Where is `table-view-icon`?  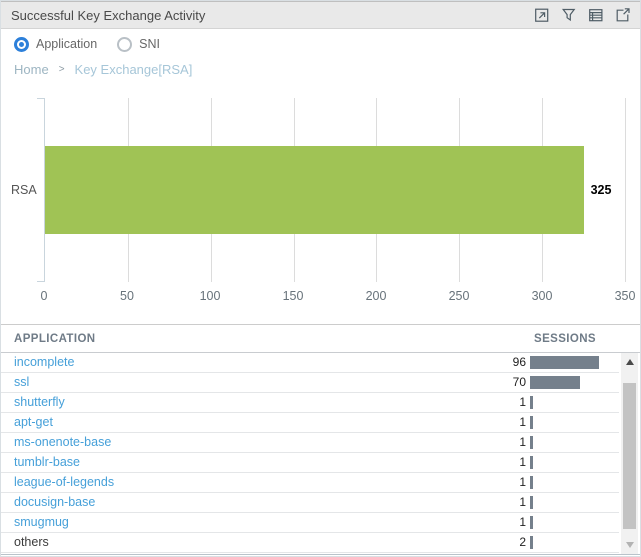 table-view-icon is located at coordinates (596, 15).